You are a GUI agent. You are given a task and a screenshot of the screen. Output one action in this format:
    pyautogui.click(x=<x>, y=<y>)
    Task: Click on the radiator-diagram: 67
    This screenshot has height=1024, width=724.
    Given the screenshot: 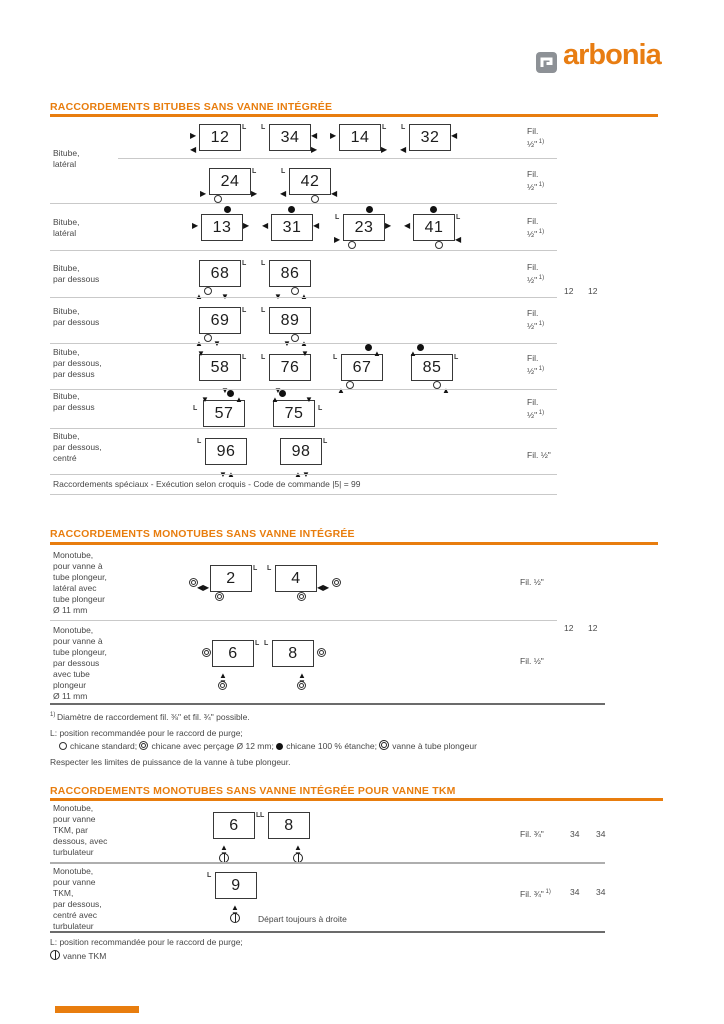 What is the action you would take?
    pyautogui.click(x=374, y=376)
    